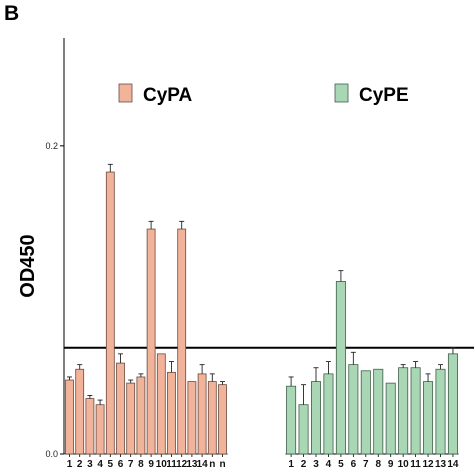 The width and height of the screenshot is (474, 474). What do you see at coordinates (12, 13) in the screenshot?
I see `panel-letter: B` at bounding box center [12, 13].